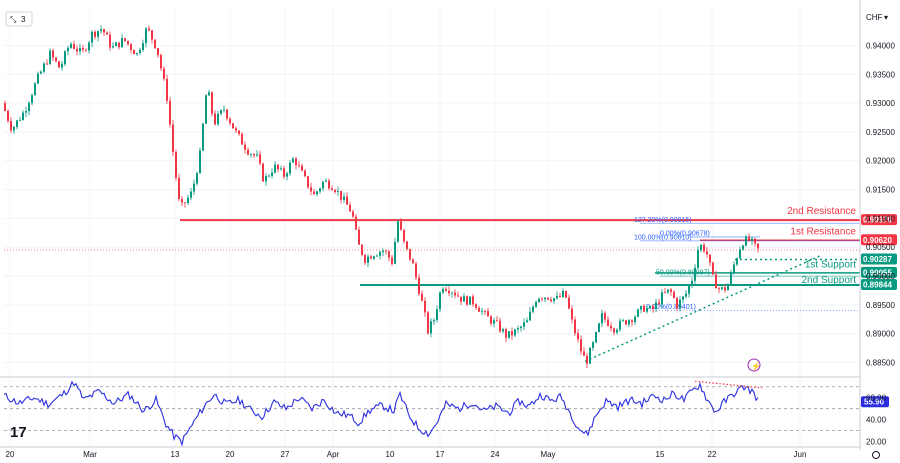 The height and width of the screenshot is (463, 900). Describe the element at coordinates (876, 455) in the screenshot. I see `settings-icon` at that location.